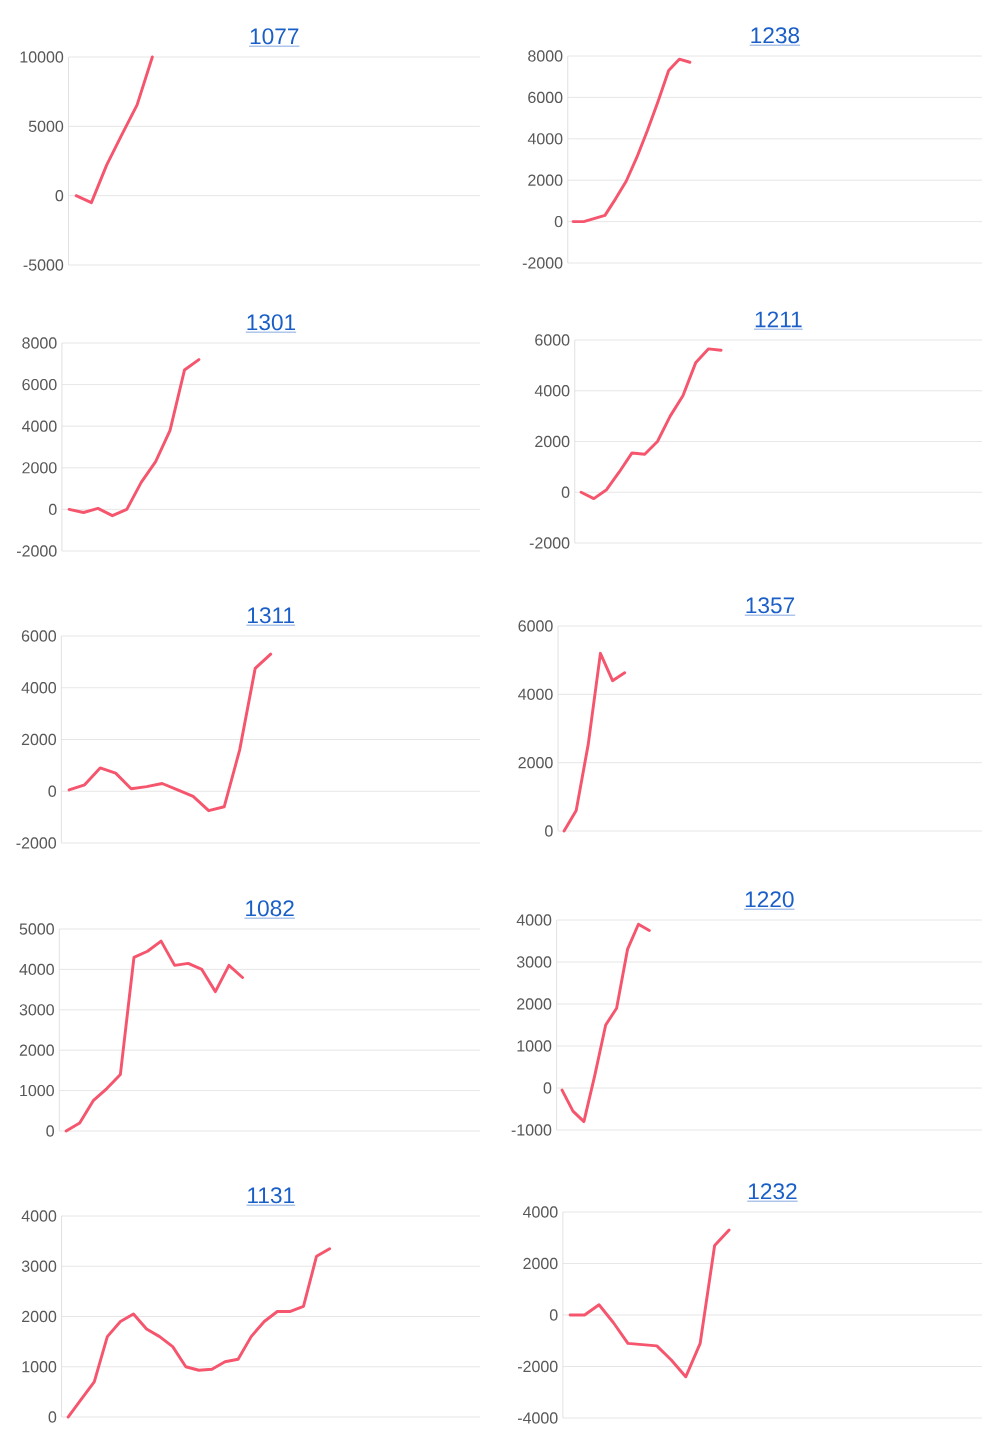 Image resolution: width=1000 pixels, height=1443 pixels. I want to click on chart-title: 1301, so click(271, 322).